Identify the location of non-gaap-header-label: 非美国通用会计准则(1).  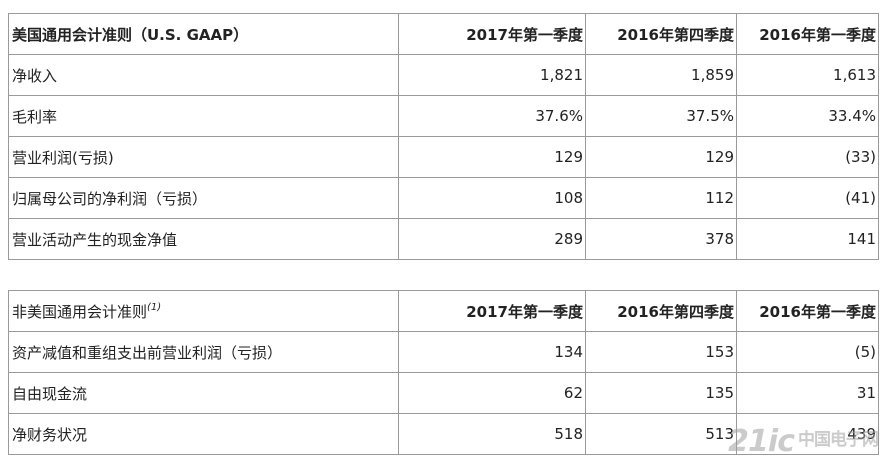
(203, 311).